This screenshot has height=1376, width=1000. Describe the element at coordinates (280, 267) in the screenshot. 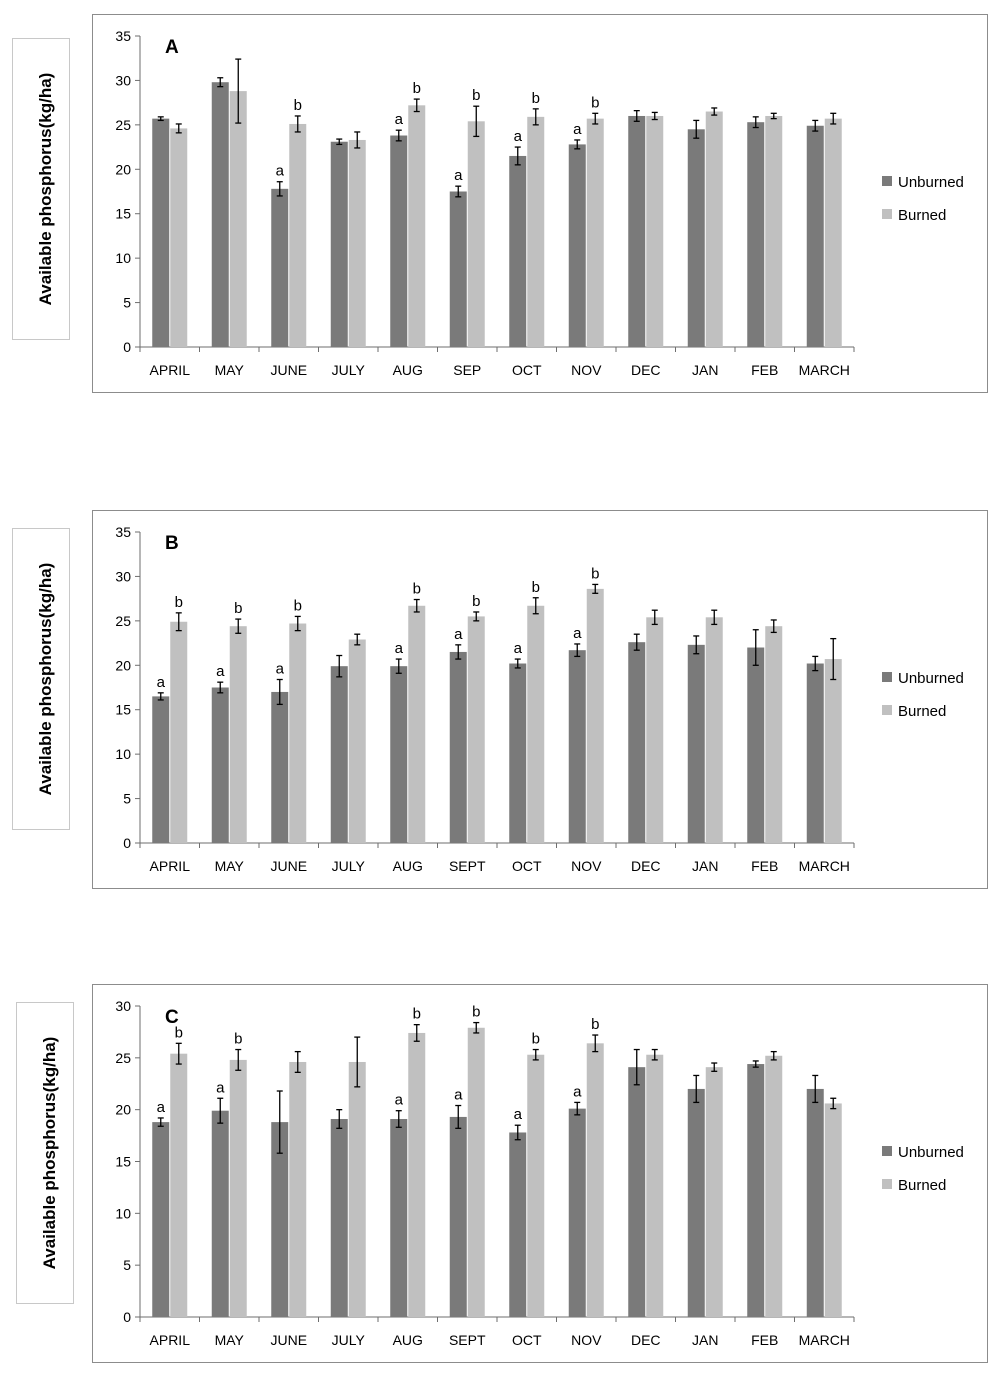

I see `bar-unburned-june` at that location.